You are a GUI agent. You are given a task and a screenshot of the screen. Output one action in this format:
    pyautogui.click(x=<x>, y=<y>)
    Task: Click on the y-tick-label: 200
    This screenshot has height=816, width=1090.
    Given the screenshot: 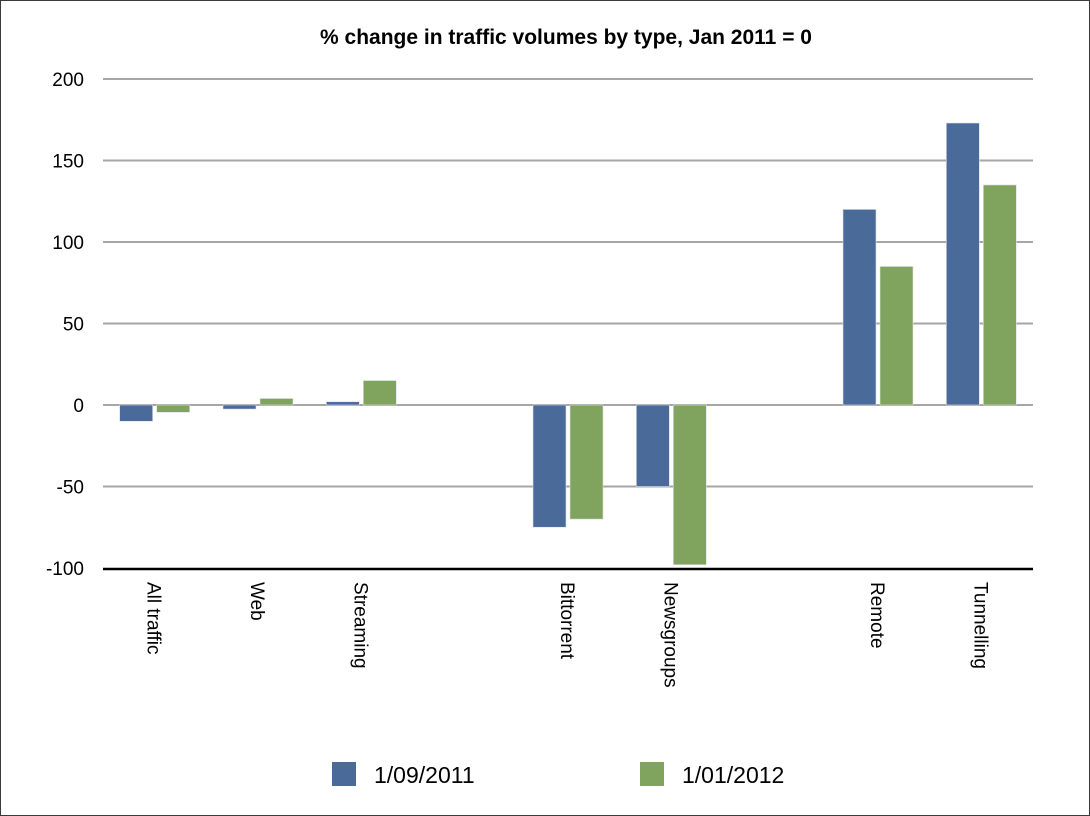 What is the action you would take?
    pyautogui.click(x=68, y=80)
    